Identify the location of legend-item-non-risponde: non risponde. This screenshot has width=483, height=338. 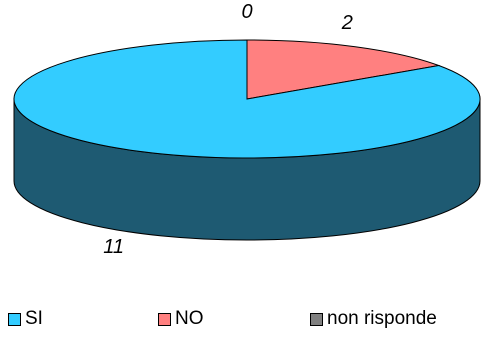
(373, 319).